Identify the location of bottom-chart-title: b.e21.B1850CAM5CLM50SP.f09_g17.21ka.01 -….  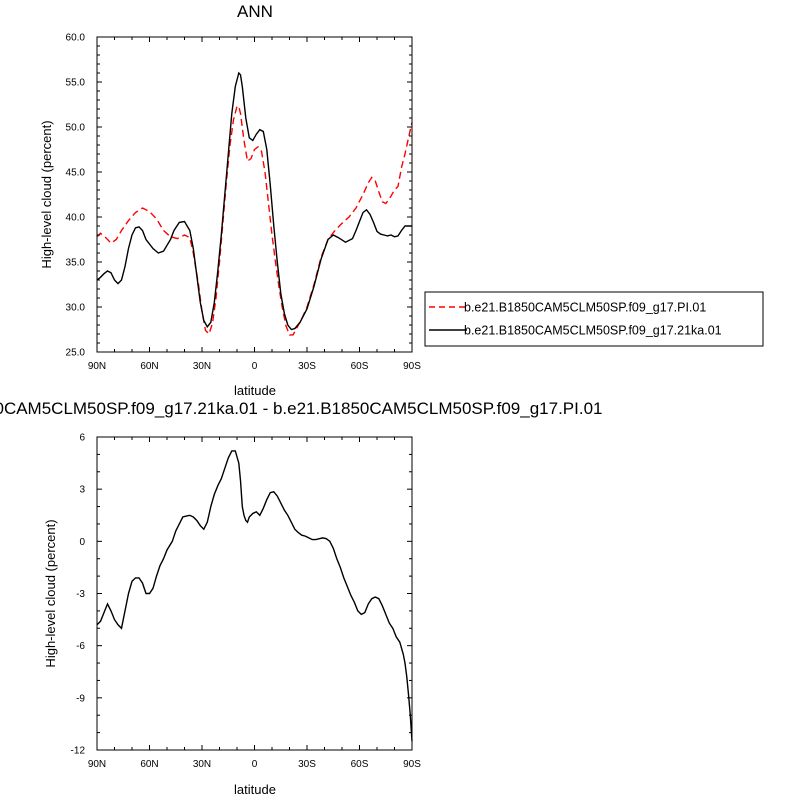
(301, 408).